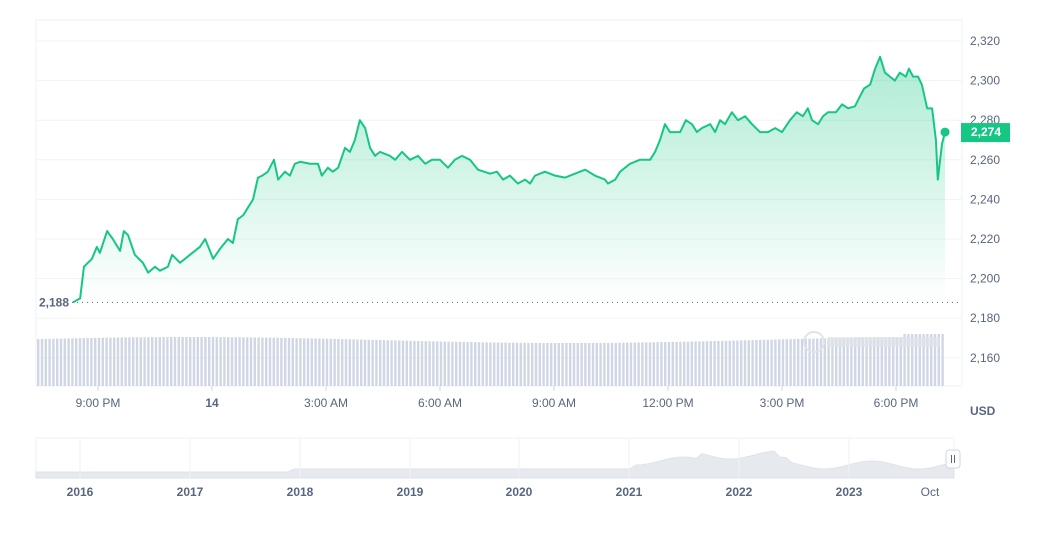  Describe the element at coordinates (985, 160) in the screenshot. I see `y-tick-label: 2,260` at that location.